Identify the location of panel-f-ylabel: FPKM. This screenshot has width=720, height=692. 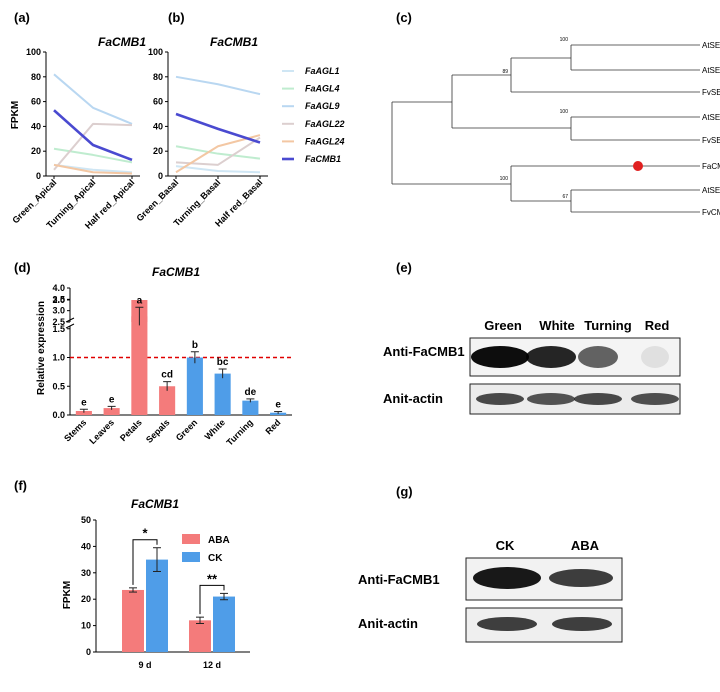
(67, 595).